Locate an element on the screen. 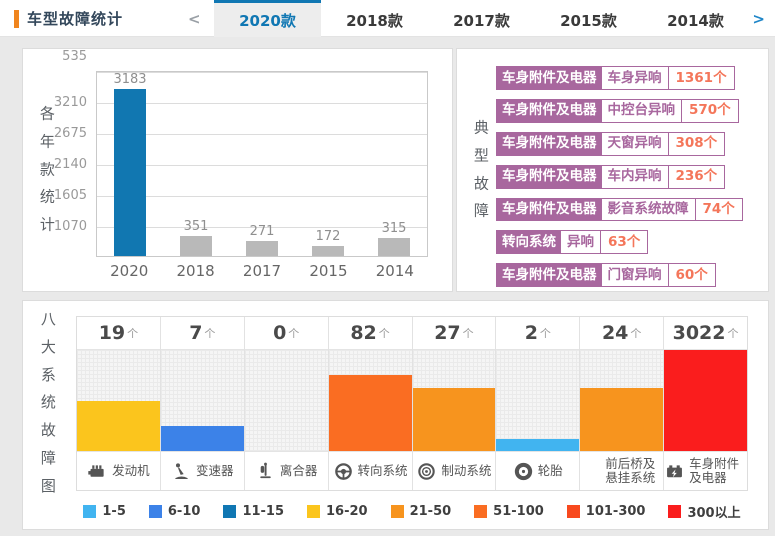 The height and width of the screenshot is (536, 775). ytick: 1070 is located at coordinates (70, 226).